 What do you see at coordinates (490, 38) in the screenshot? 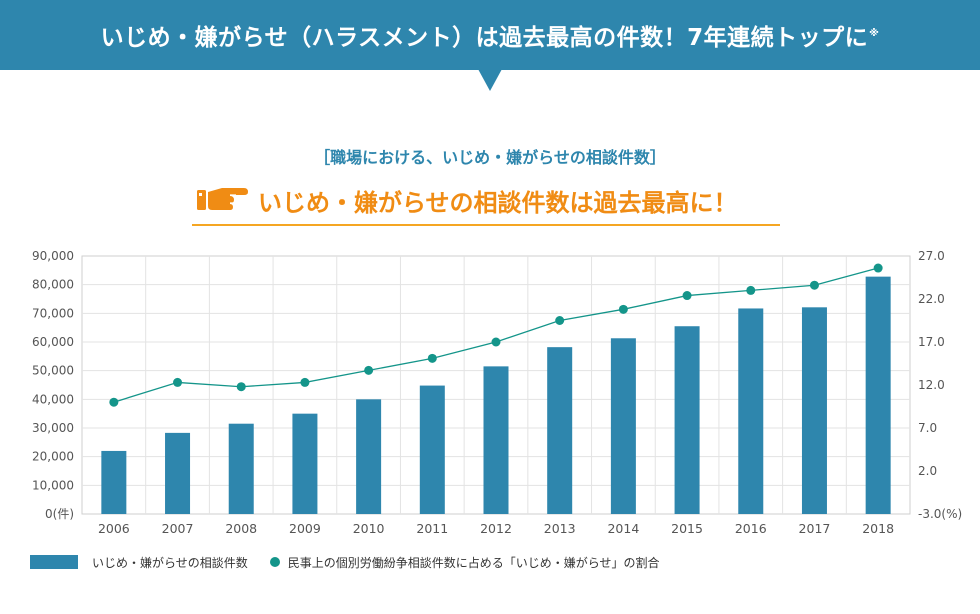
I see `banner-title: いじめ・嫌がらせ（ハラスメント）は過去最高の件数！7年連続トップに※` at bounding box center [490, 38].